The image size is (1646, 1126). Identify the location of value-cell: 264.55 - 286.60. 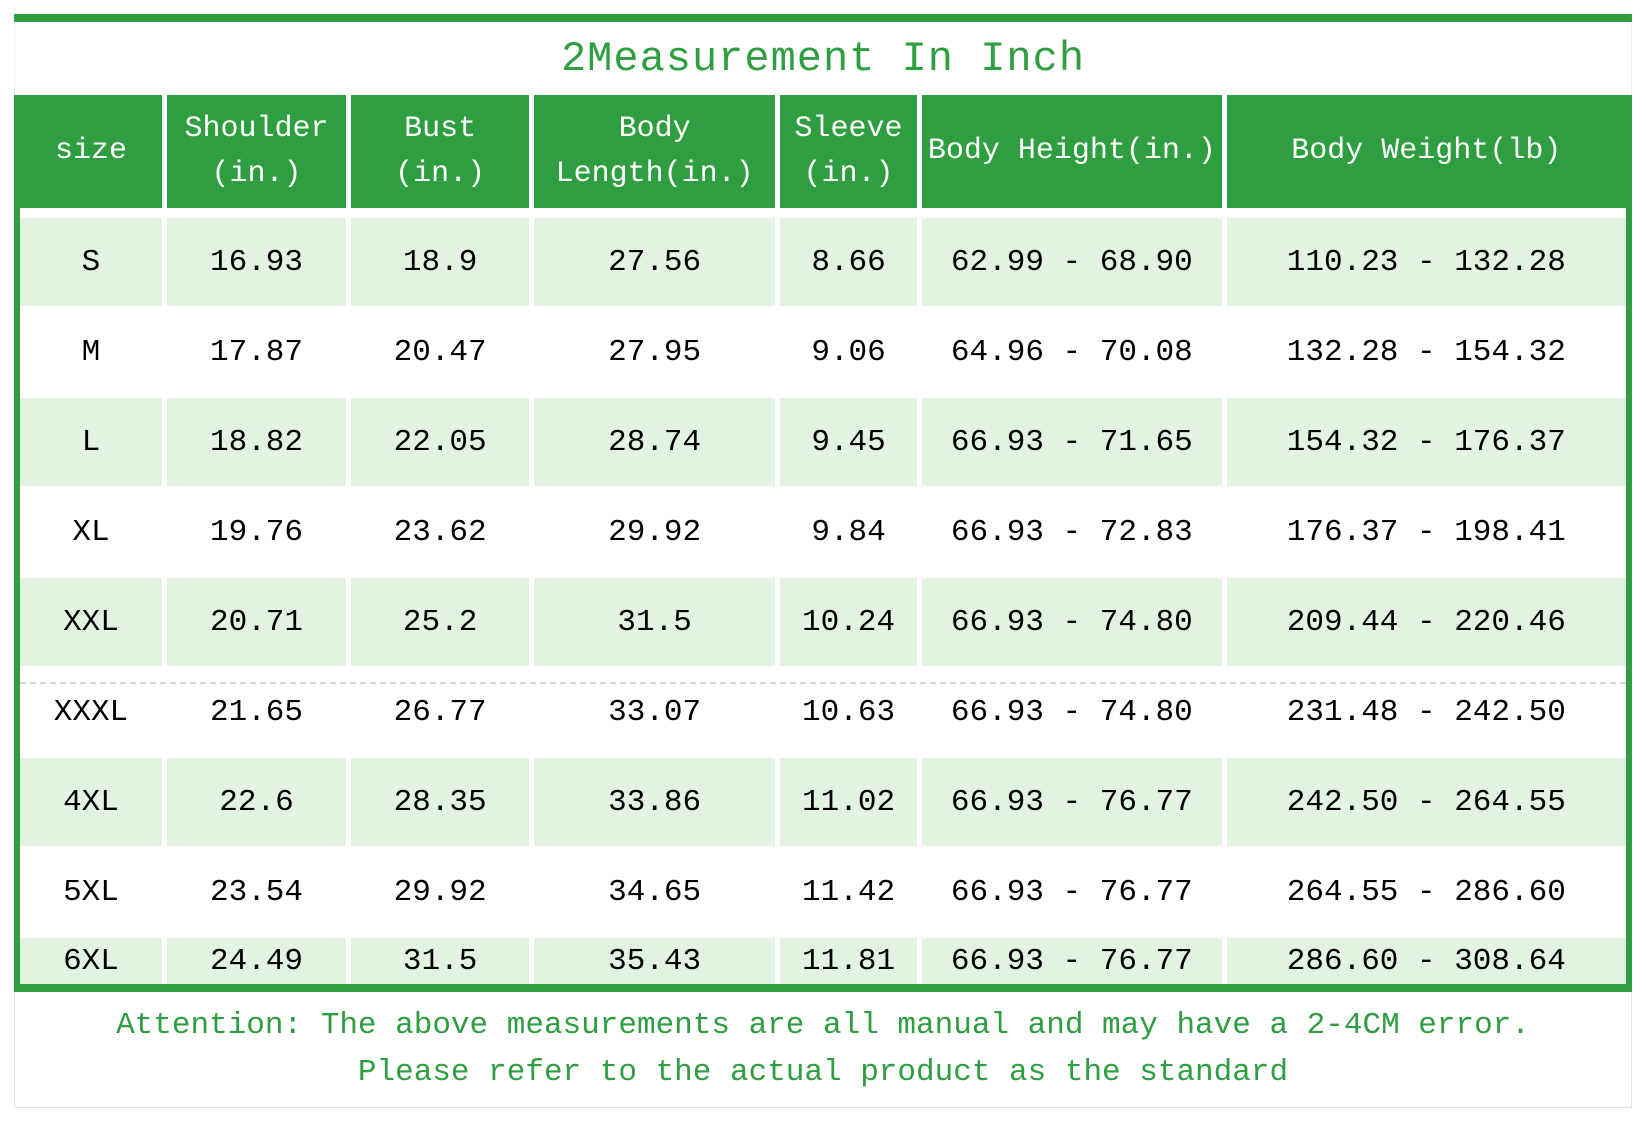
(1426, 892).